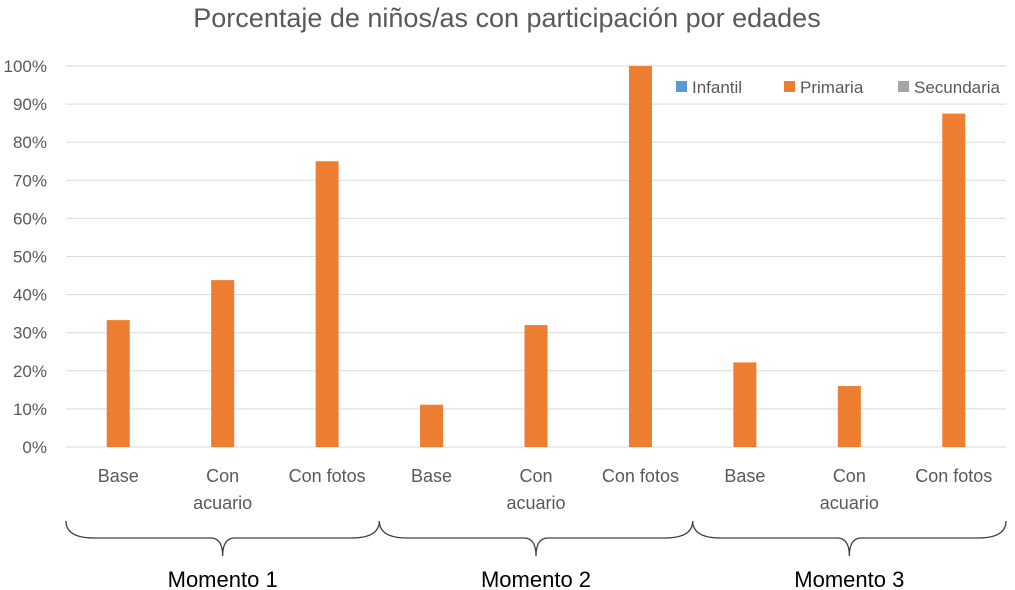  Describe the element at coordinates (30, 180) in the screenshot. I see `y-tick-label: 70%` at that location.